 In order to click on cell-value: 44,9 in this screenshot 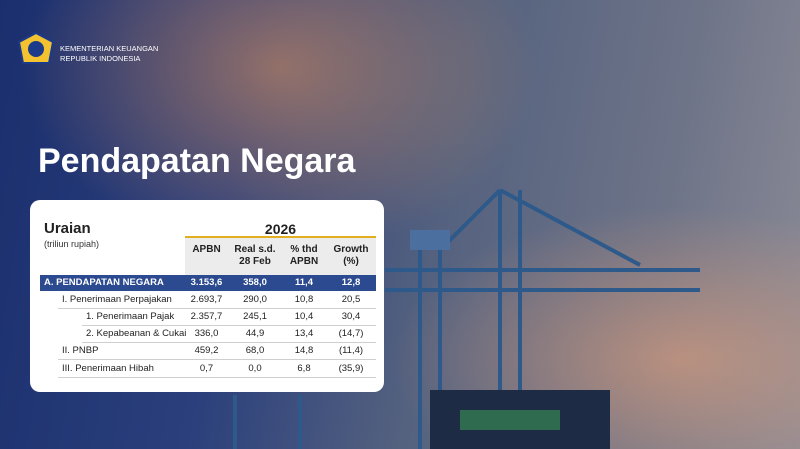, I will do `click(255, 333)`.